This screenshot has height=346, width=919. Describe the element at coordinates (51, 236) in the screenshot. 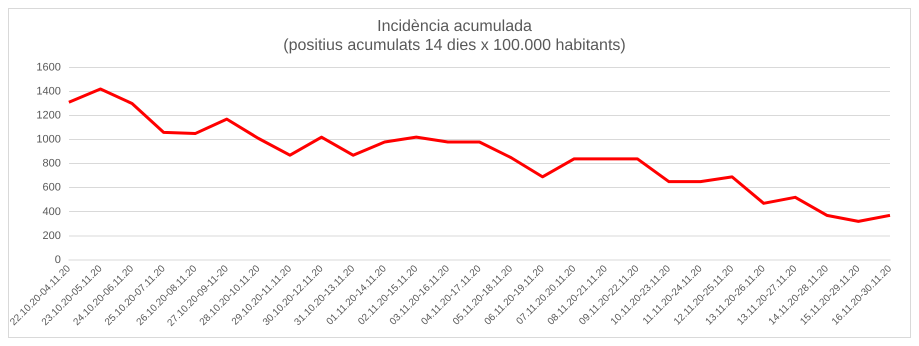

I see `y-tick-label: 200` at that location.